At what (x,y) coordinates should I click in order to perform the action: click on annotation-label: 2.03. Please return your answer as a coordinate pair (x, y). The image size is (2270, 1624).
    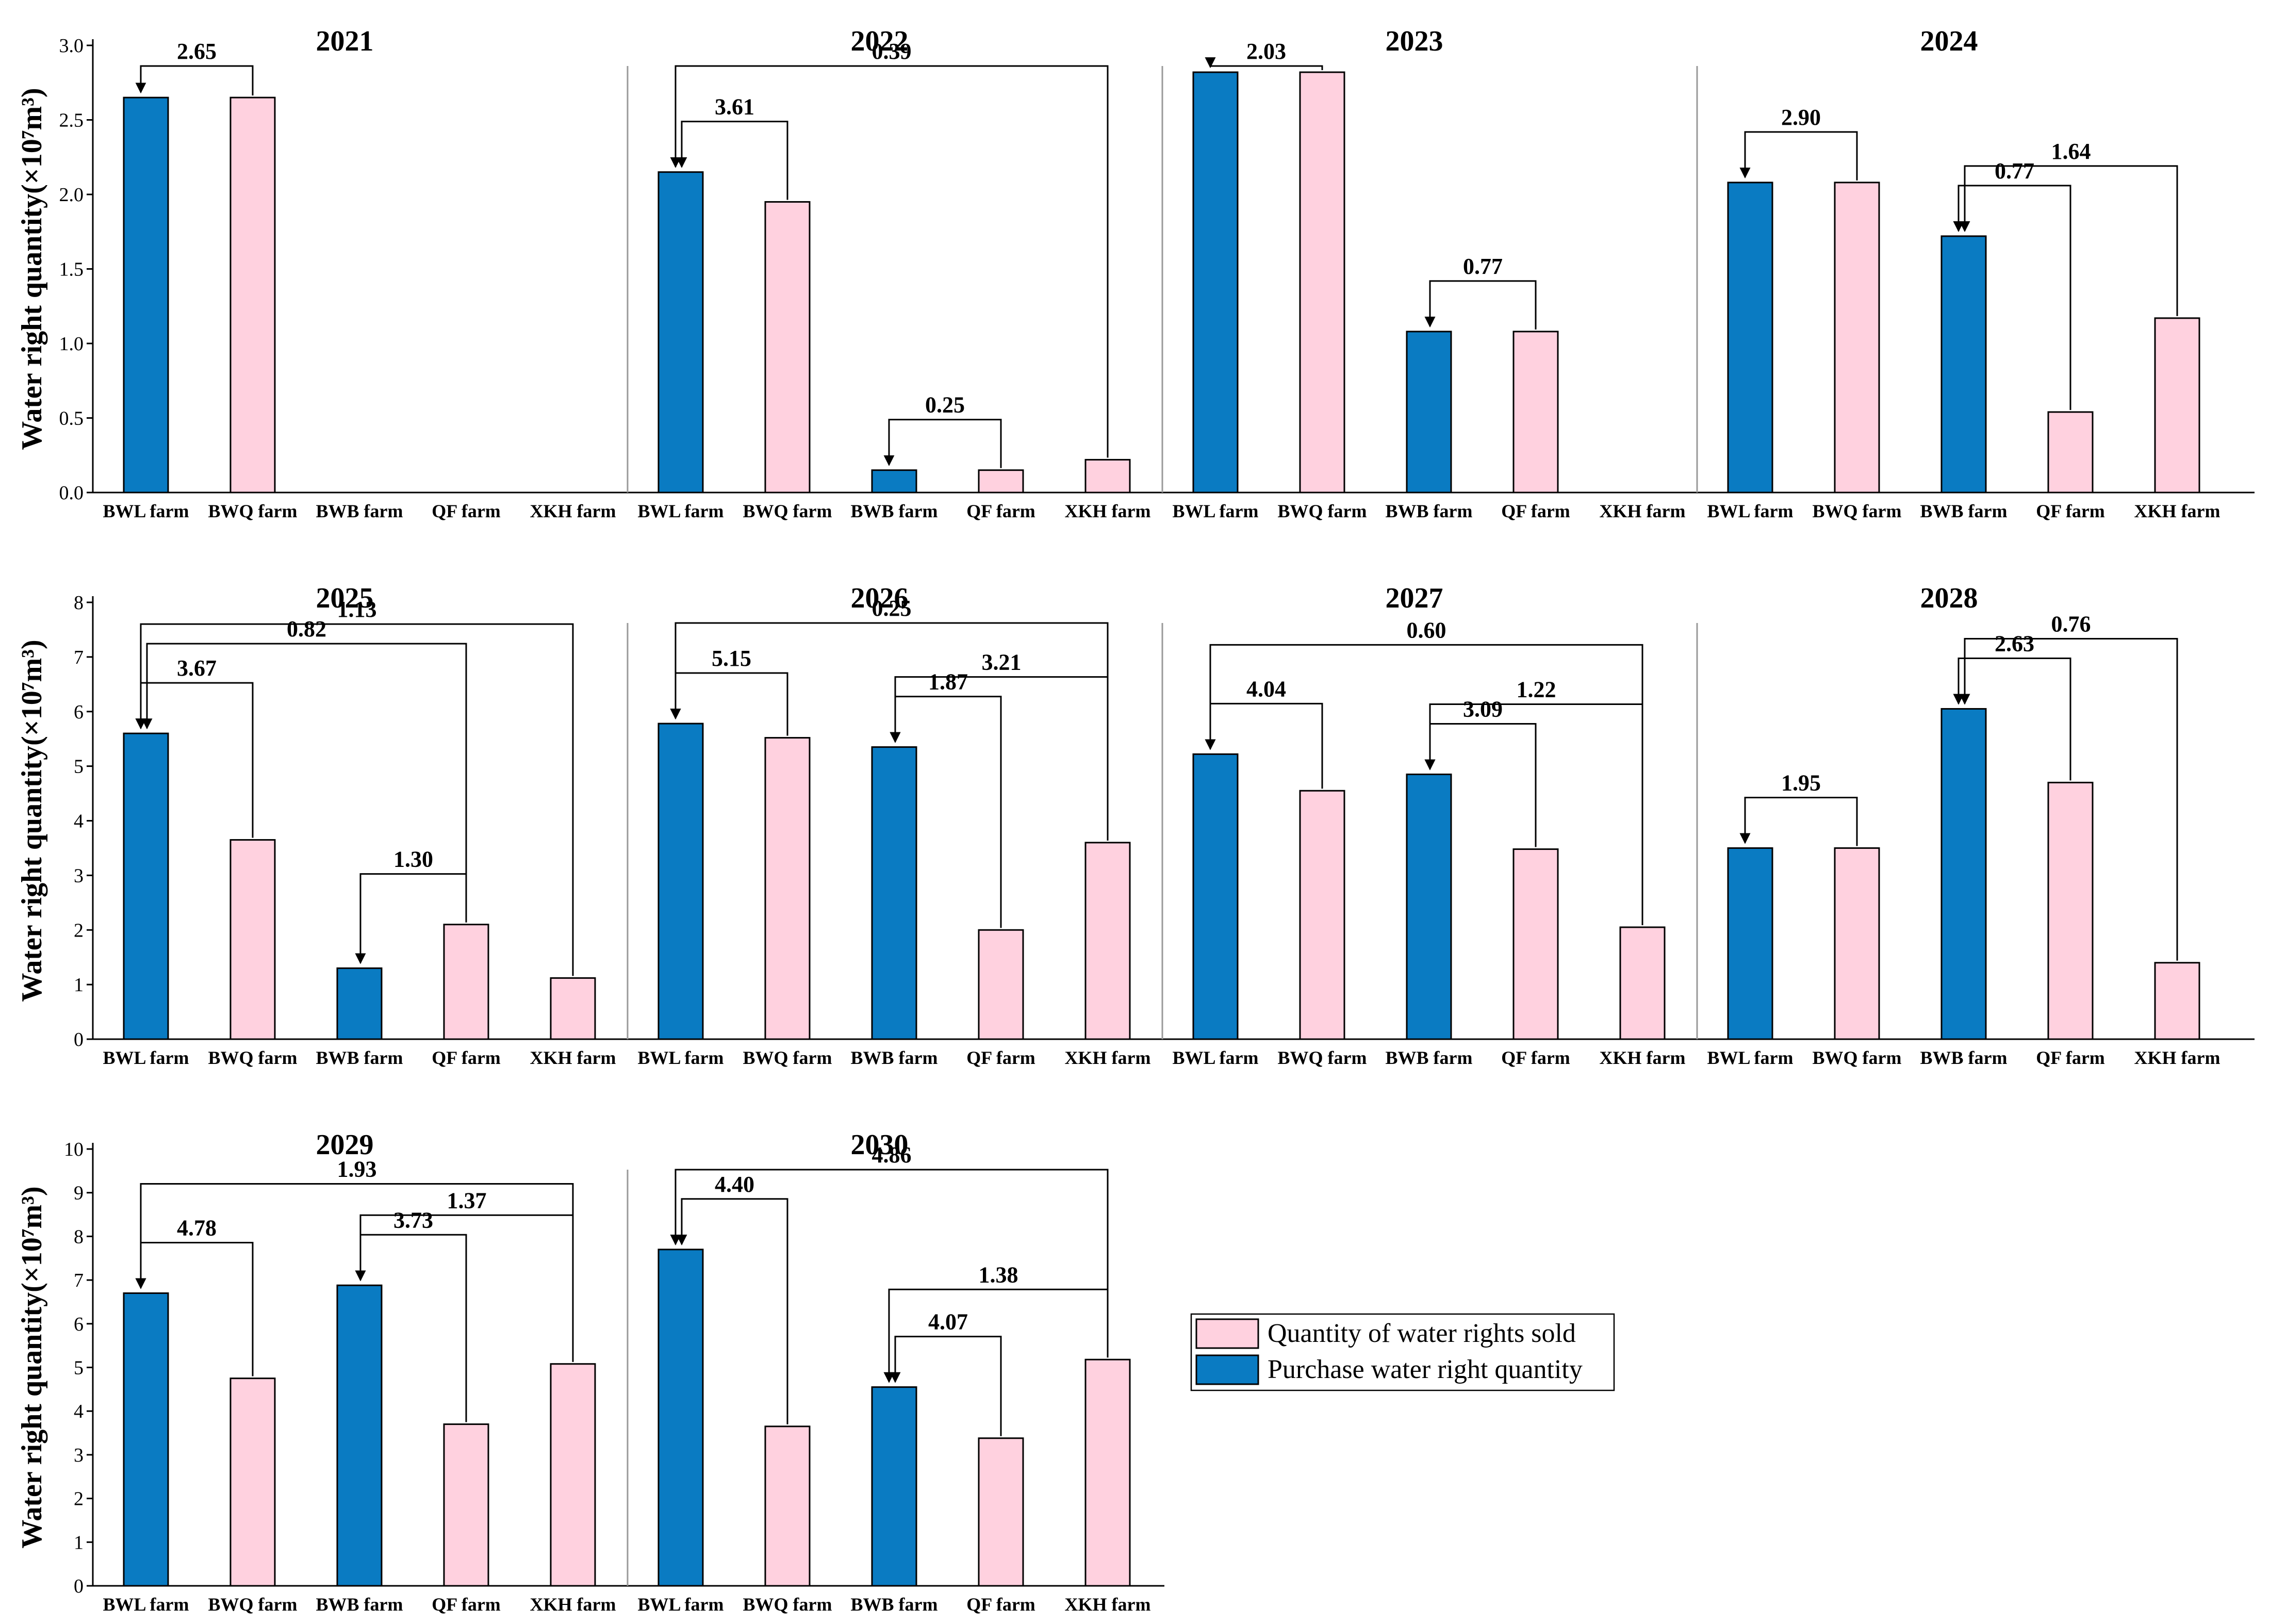
    Looking at the image, I should click on (1266, 51).